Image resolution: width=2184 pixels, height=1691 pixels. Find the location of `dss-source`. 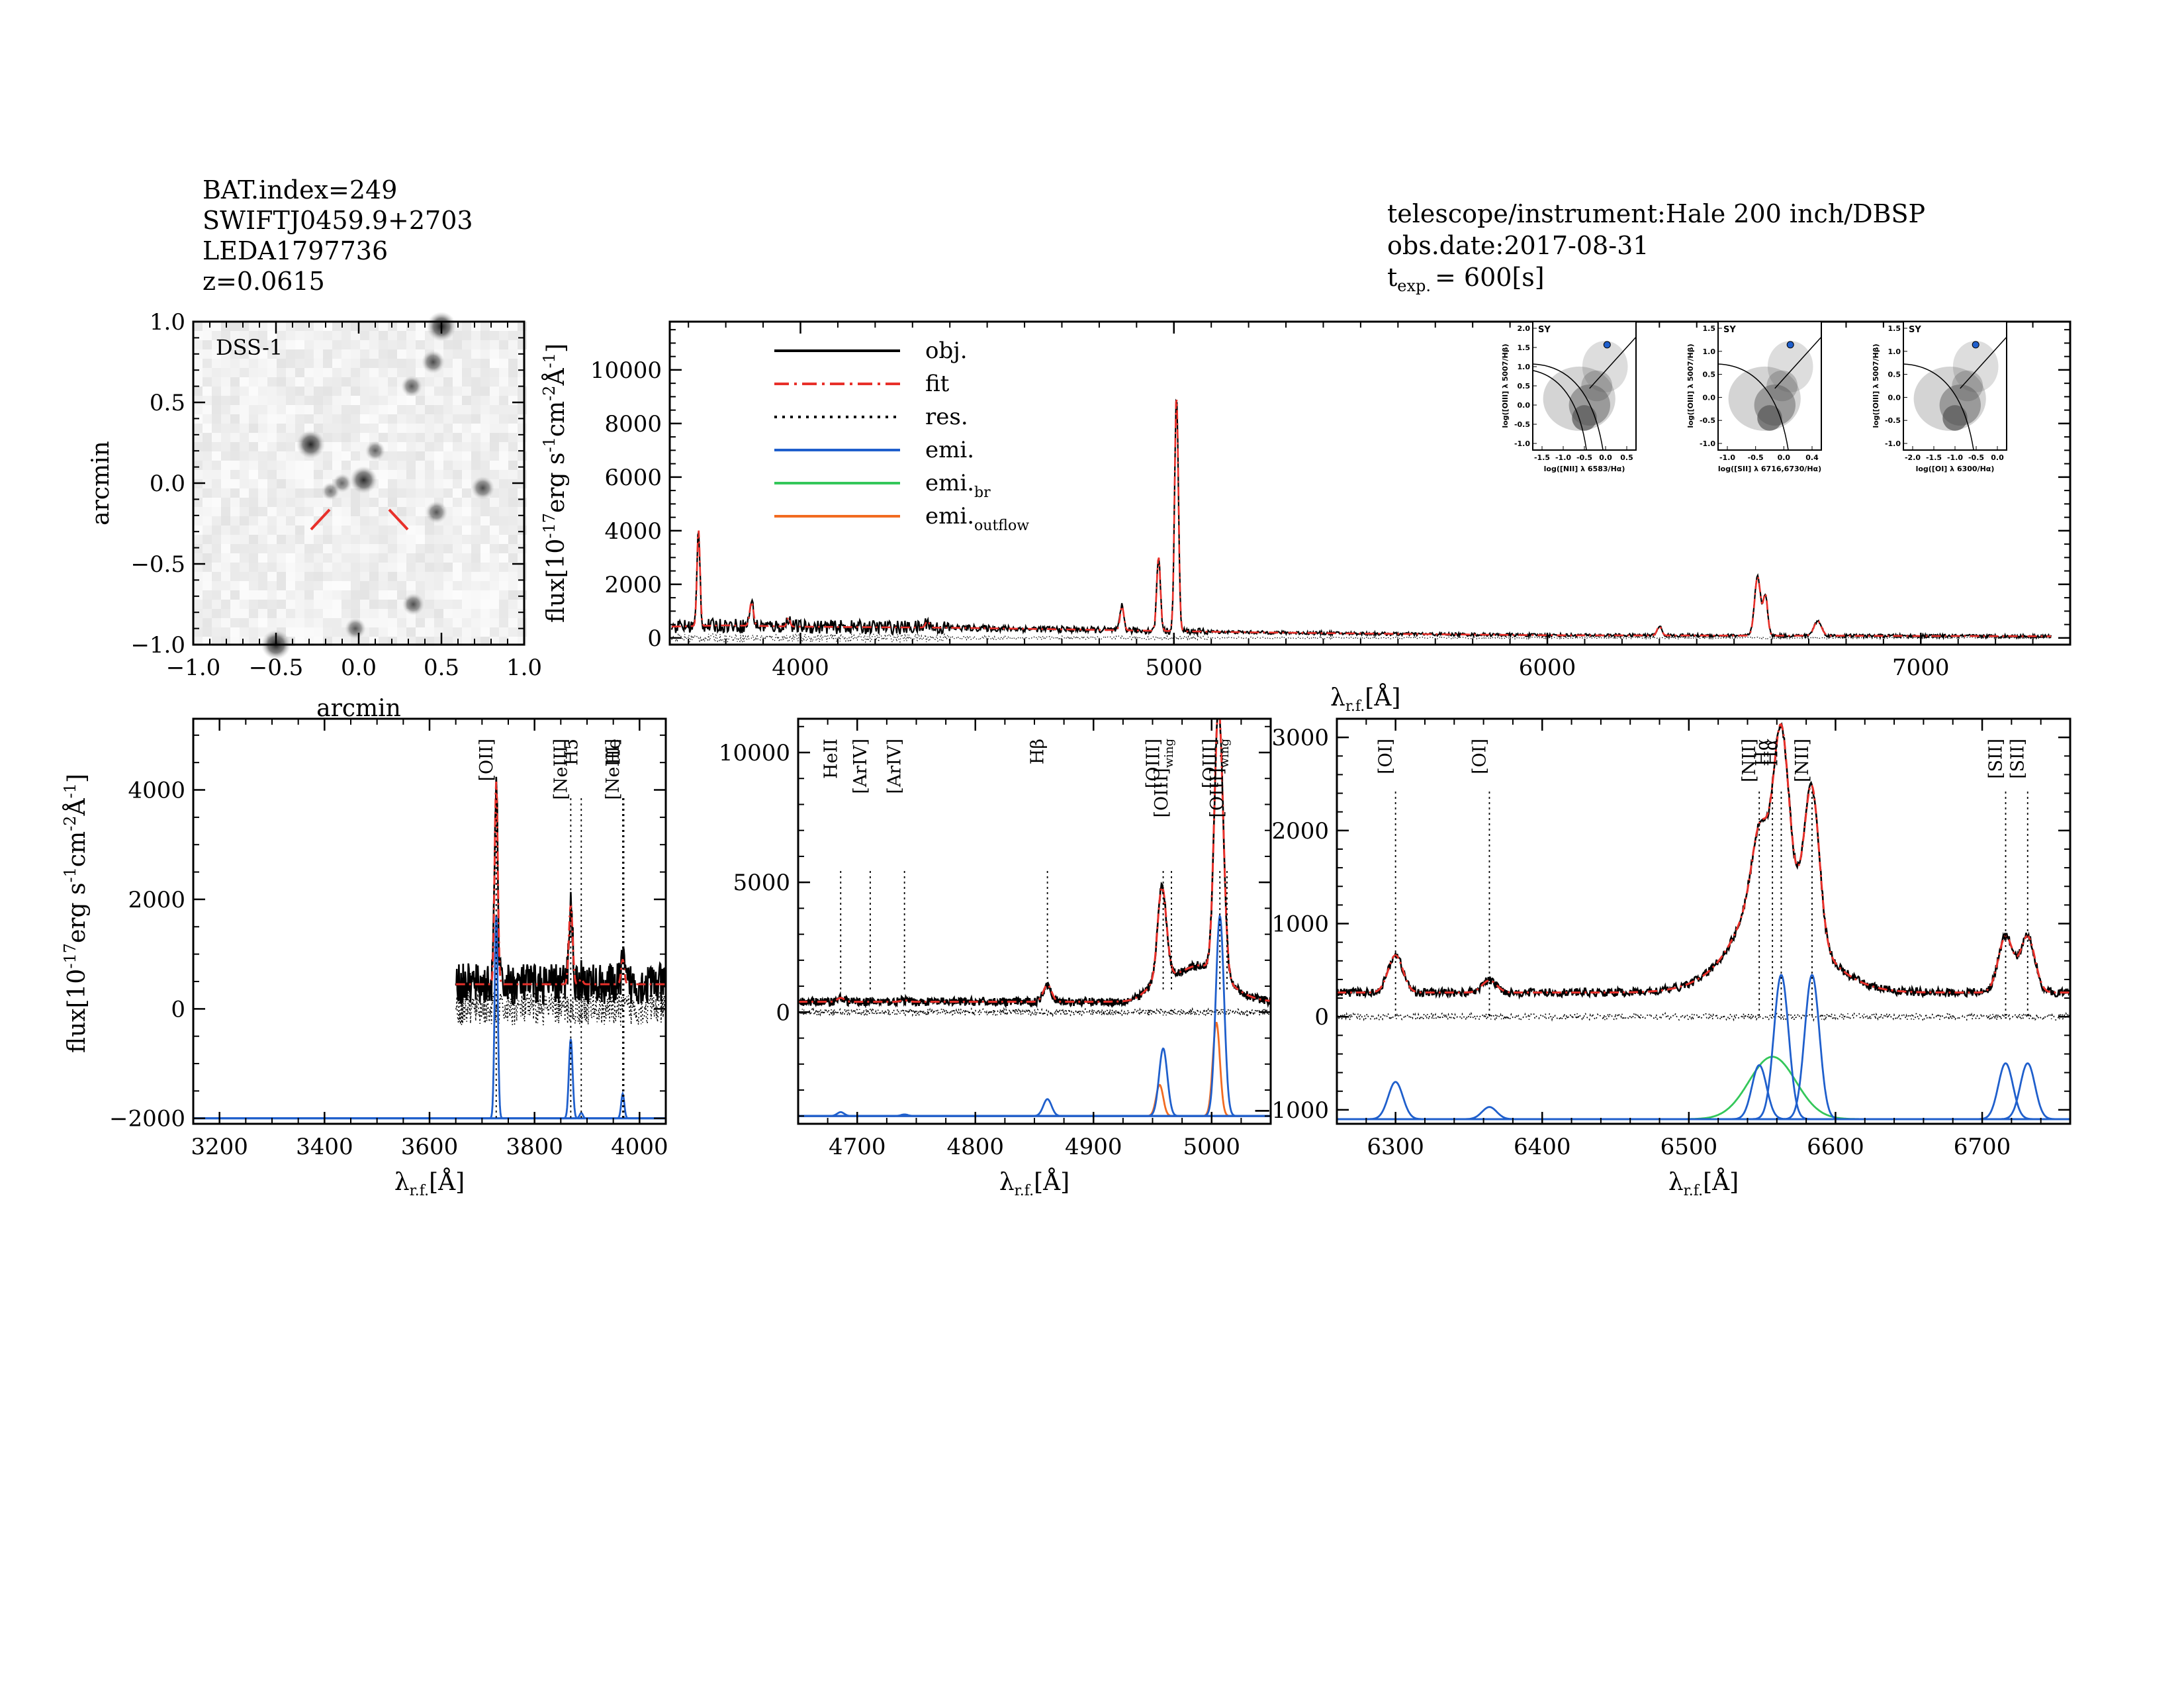

dss-source is located at coordinates (311, 444).